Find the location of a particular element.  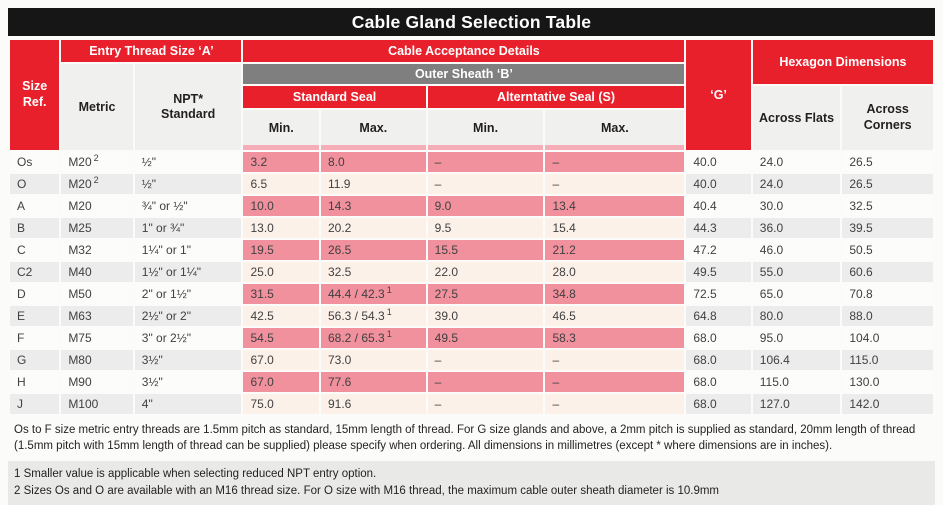

cell-size-ref: F is located at coordinates (35, 338).